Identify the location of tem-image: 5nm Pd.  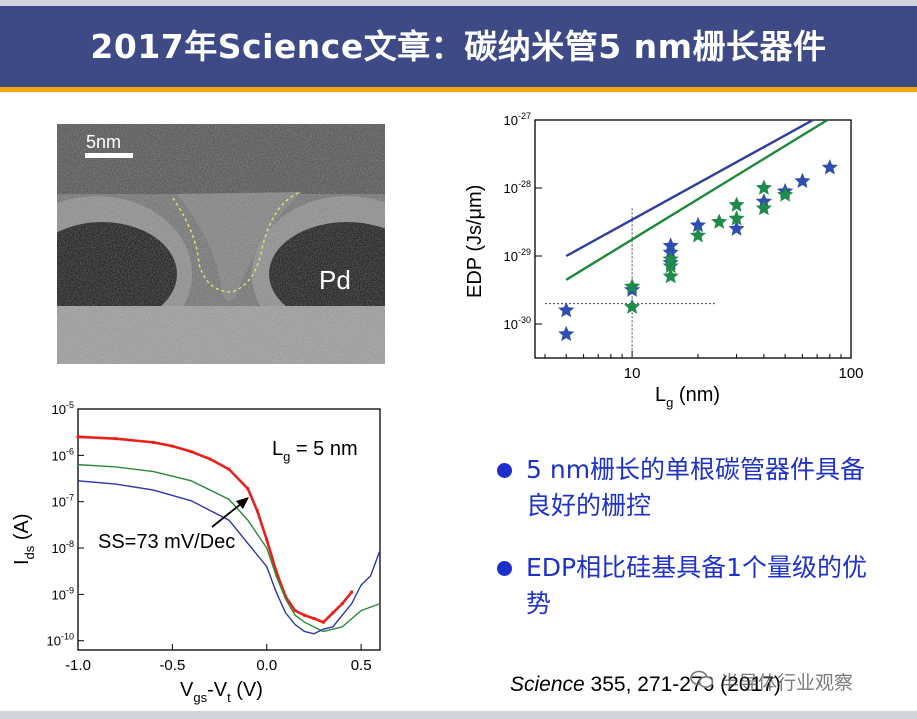
(221, 244).